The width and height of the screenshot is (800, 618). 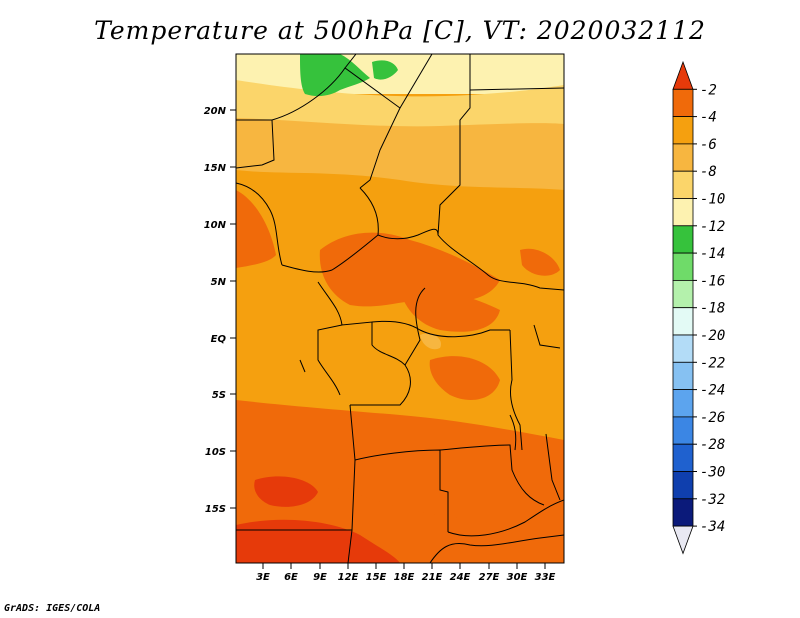 I want to click on colorbar-label: -6, so click(x=708, y=145).